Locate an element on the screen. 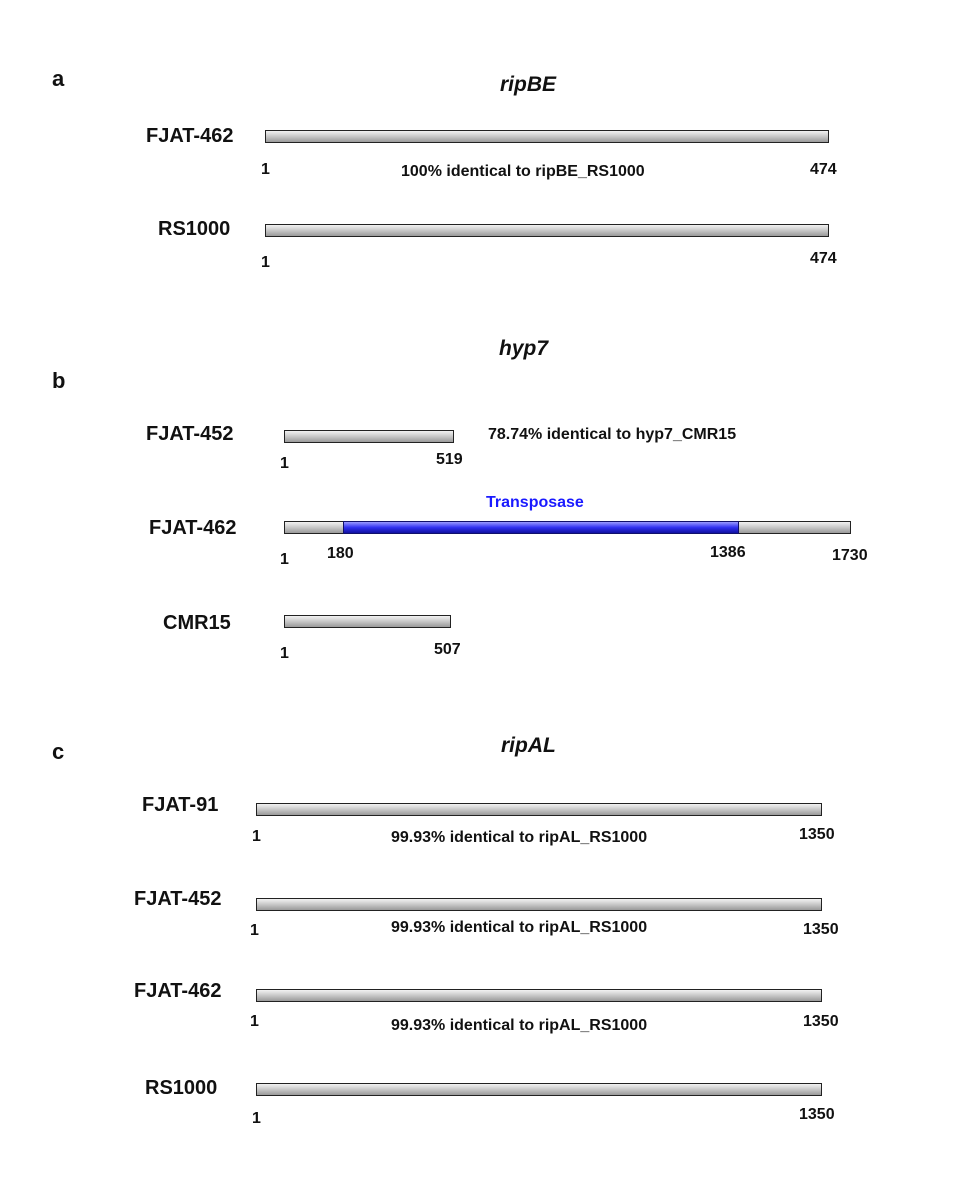 Image resolution: width=963 pixels, height=1200 pixels. panel-a-letter: a is located at coordinates (58, 78).